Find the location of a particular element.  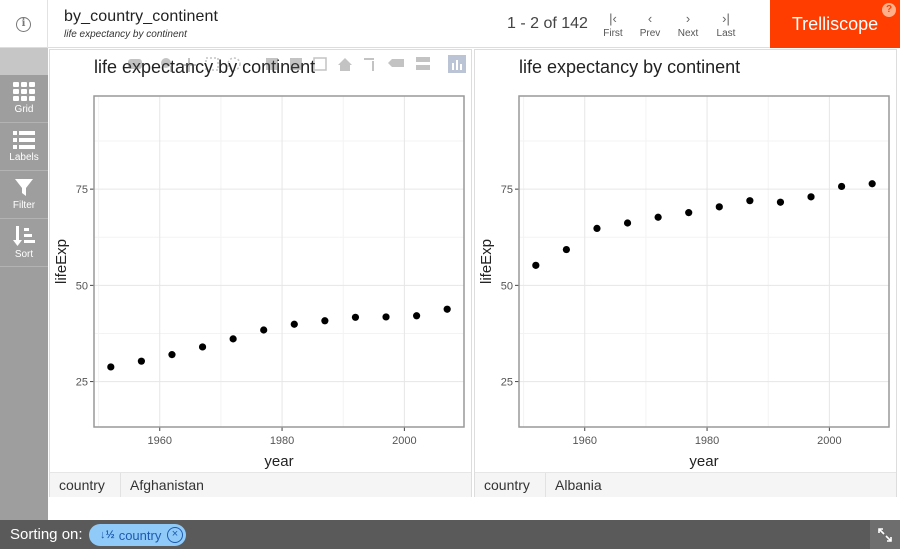

sidebar-label-sort: Sort is located at coordinates (24, 254).